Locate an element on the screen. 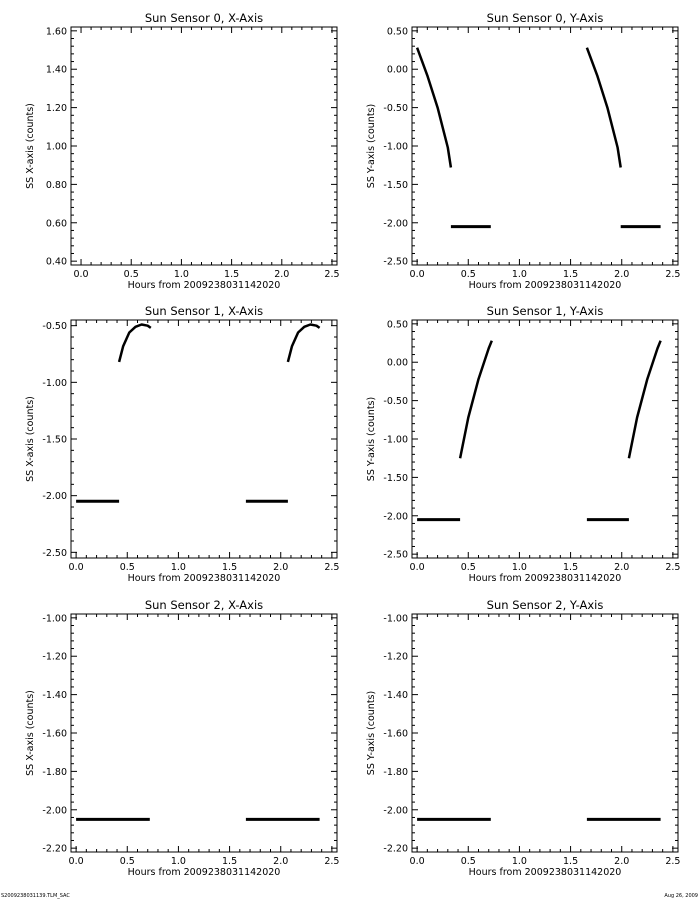 The width and height of the screenshot is (700, 900). chart-title: Sun Sensor 2, Y-Axis is located at coordinates (545, 605).